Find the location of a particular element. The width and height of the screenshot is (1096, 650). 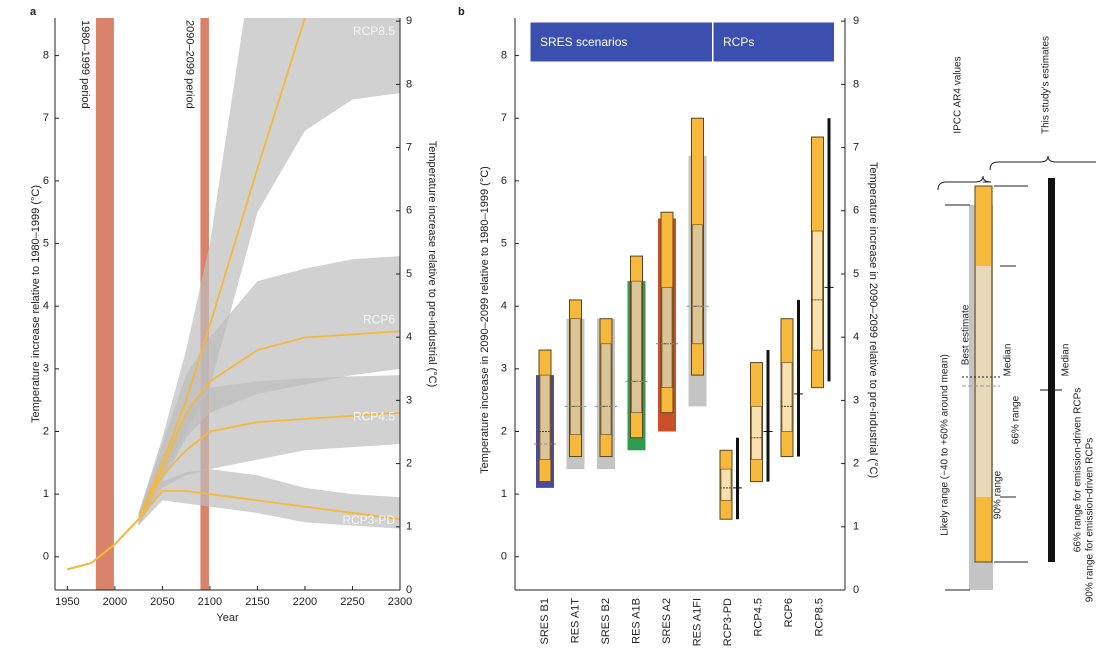

legend-header: IPCC AR4 values is located at coordinates (958, 94).